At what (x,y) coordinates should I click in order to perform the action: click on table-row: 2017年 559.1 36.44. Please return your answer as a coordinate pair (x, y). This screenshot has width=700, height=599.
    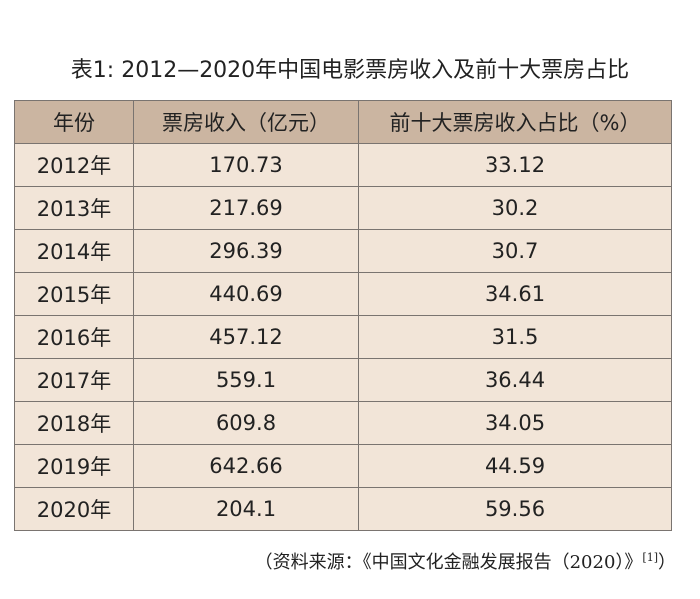
    Looking at the image, I should click on (343, 380).